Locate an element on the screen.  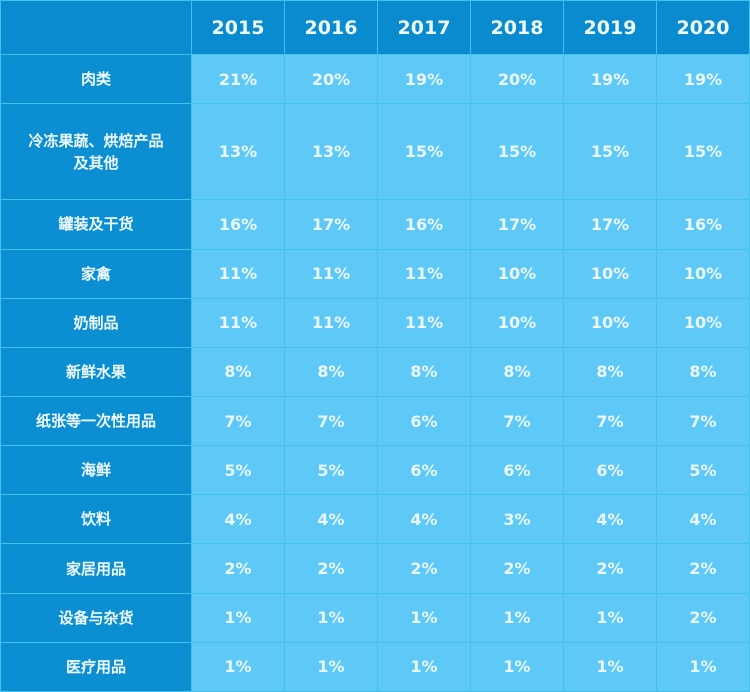
row-label: 设备与杂货 is located at coordinates (96, 617).